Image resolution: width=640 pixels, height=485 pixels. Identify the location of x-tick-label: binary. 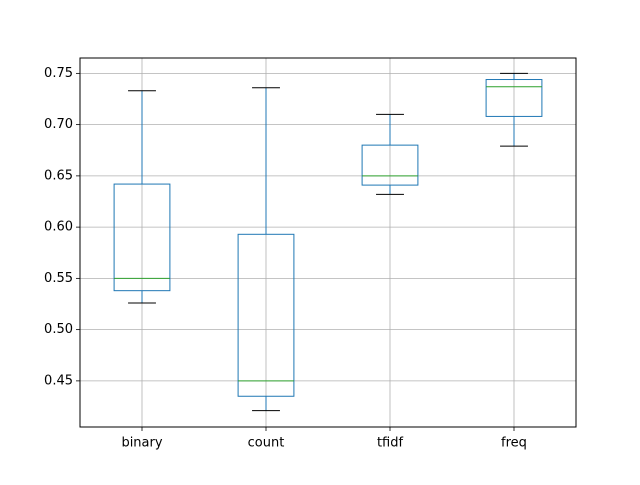
(141, 443).